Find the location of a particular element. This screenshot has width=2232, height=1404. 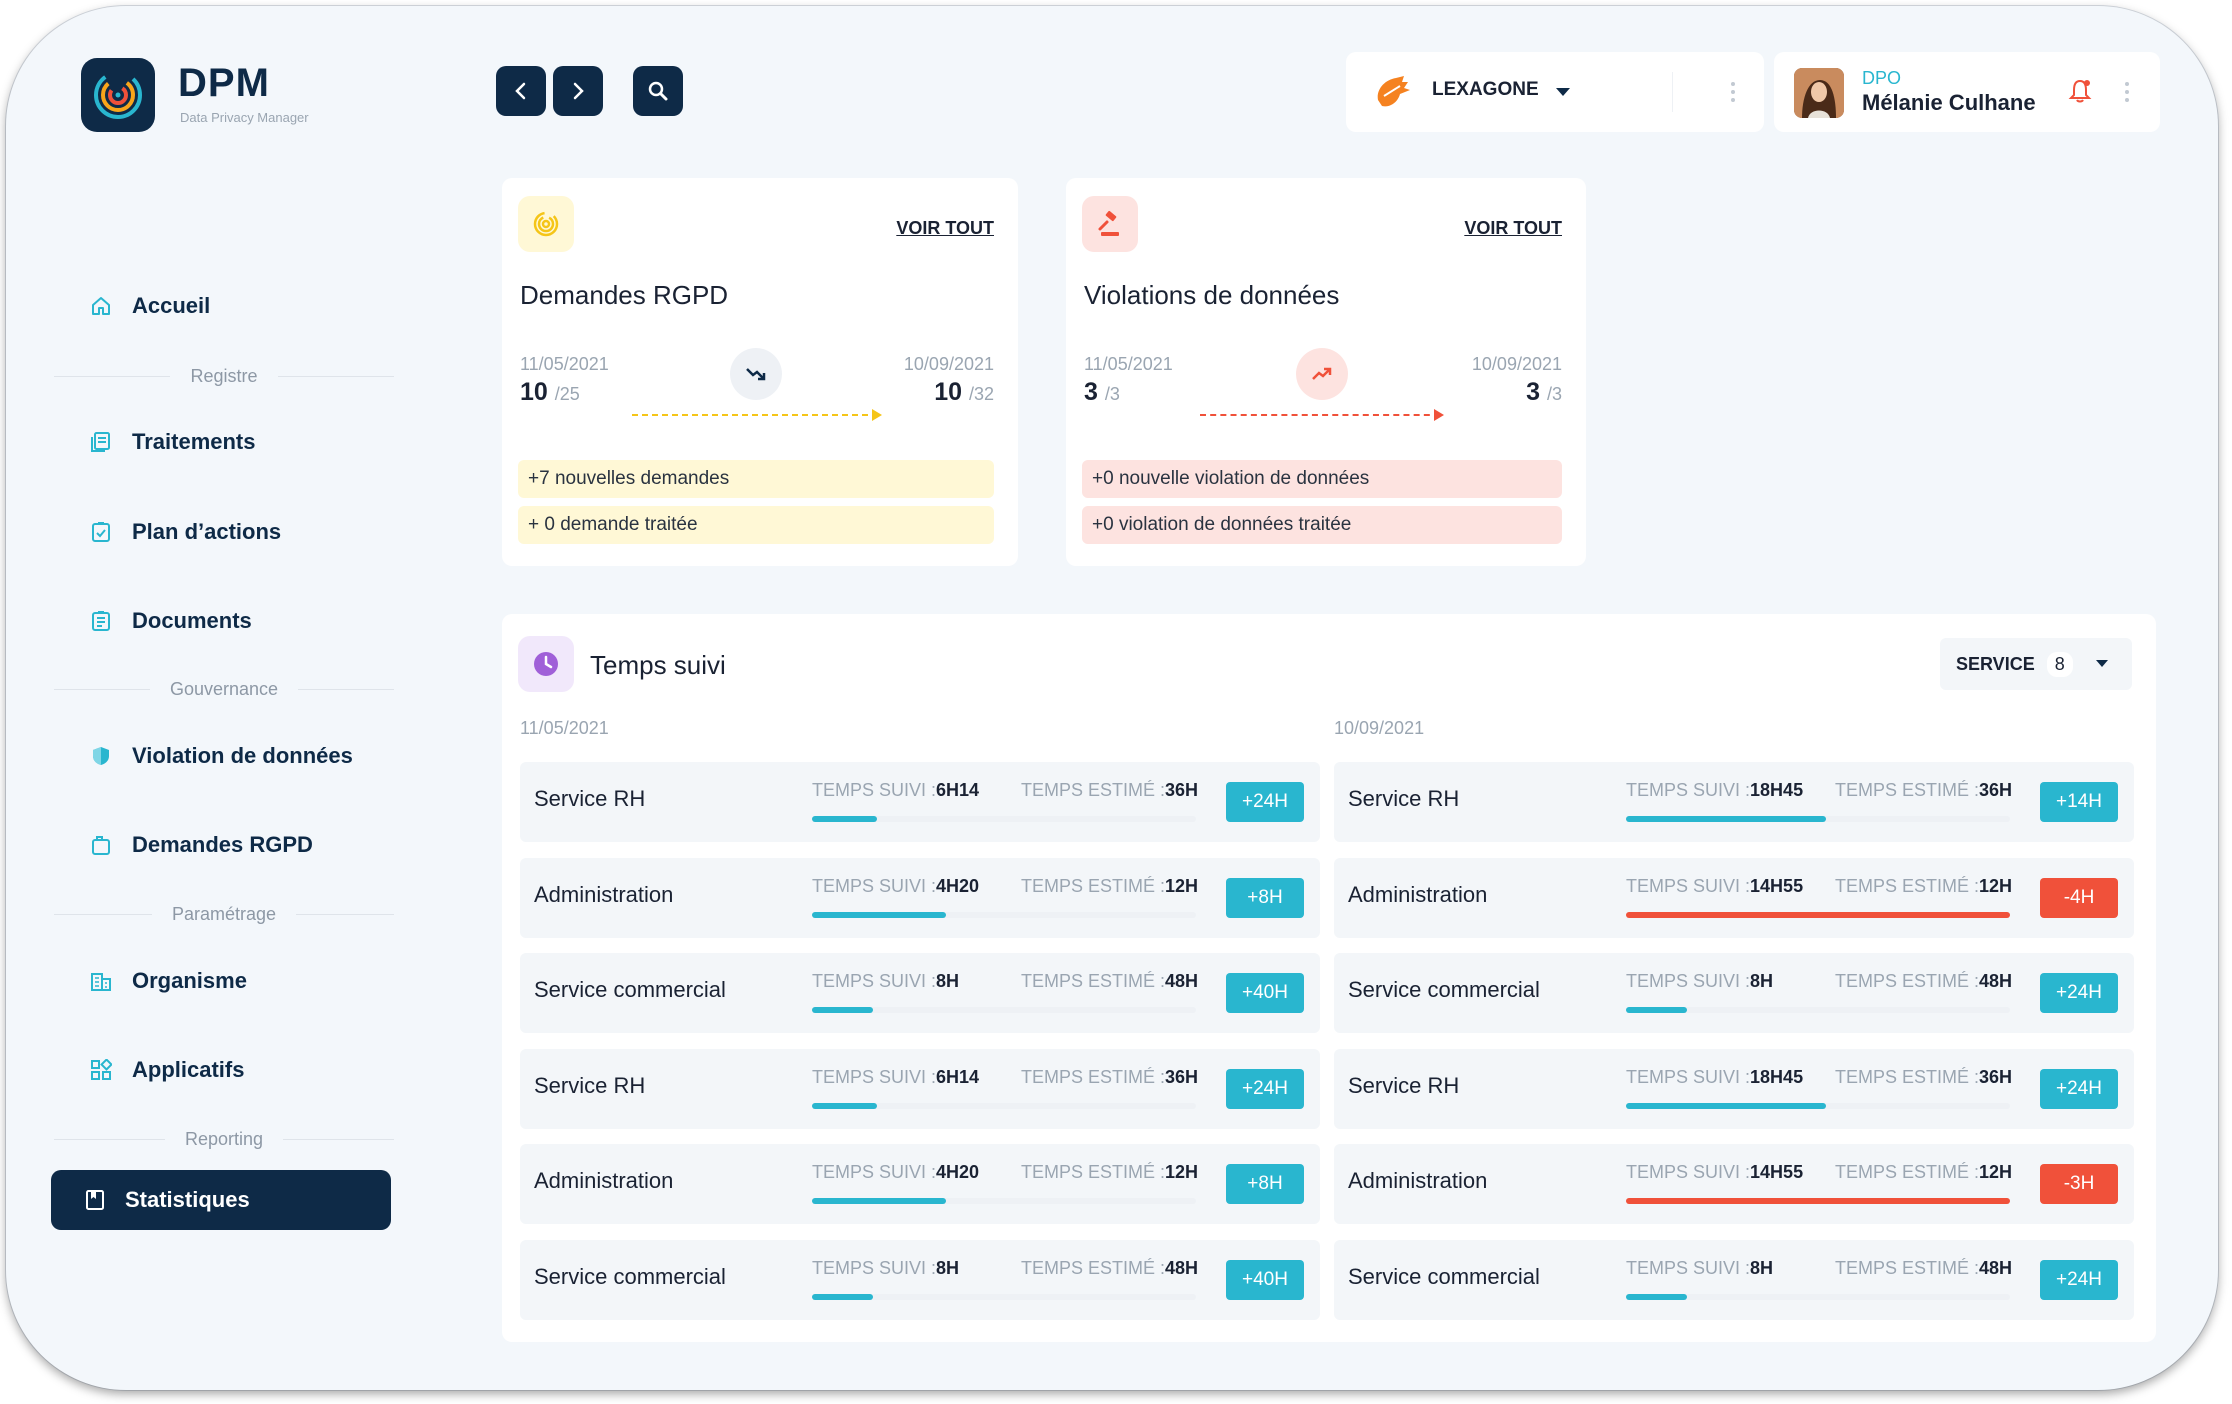

search-button is located at coordinates (658, 91).